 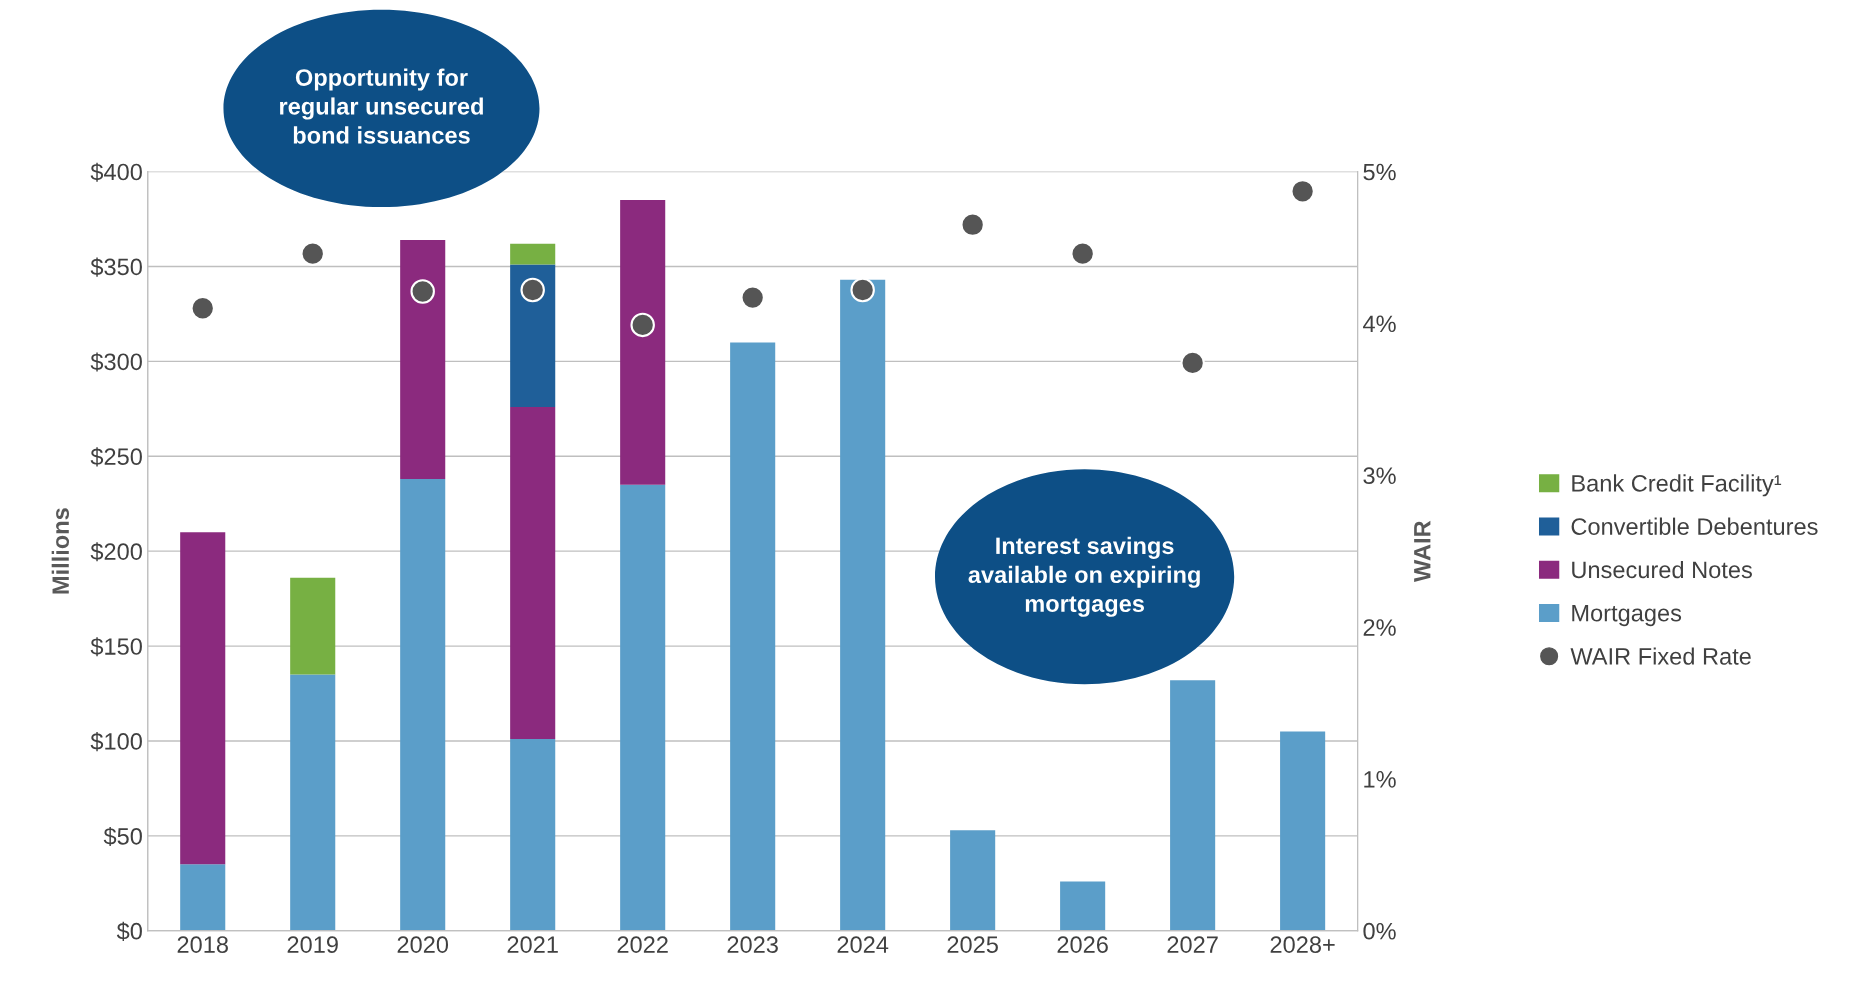 What do you see at coordinates (1379, 324) in the screenshot?
I see `y2-tick-label: 4%` at bounding box center [1379, 324].